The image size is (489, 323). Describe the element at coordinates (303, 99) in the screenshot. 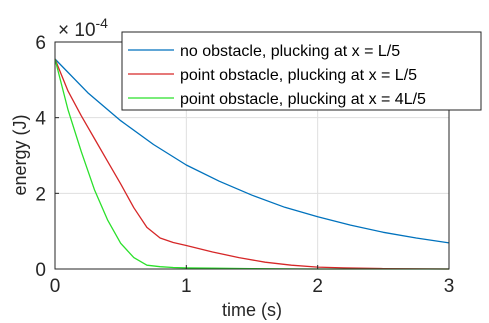

I see `legend-label-3: point obstacle, plucking at x = 4L/5` at that location.